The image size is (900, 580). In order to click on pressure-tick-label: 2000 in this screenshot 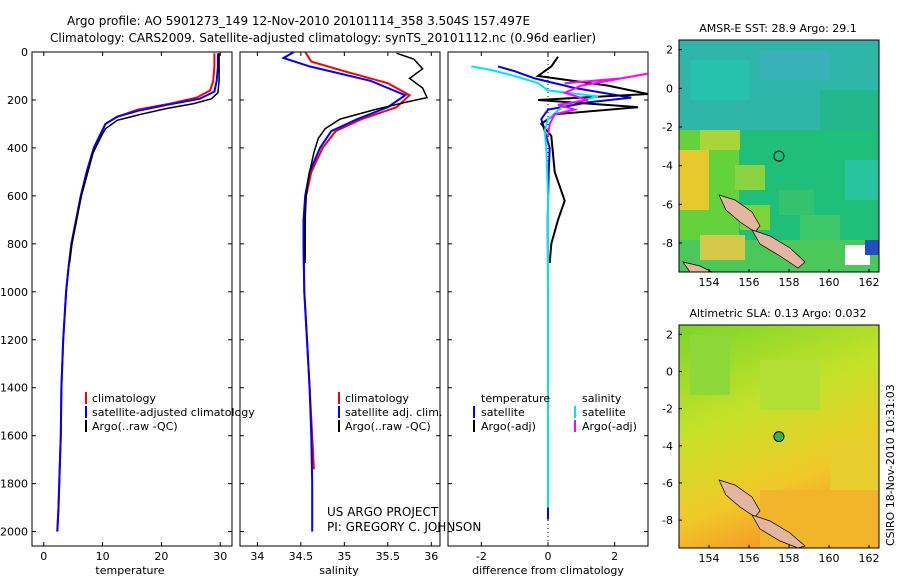, I will do `click(14, 532)`.